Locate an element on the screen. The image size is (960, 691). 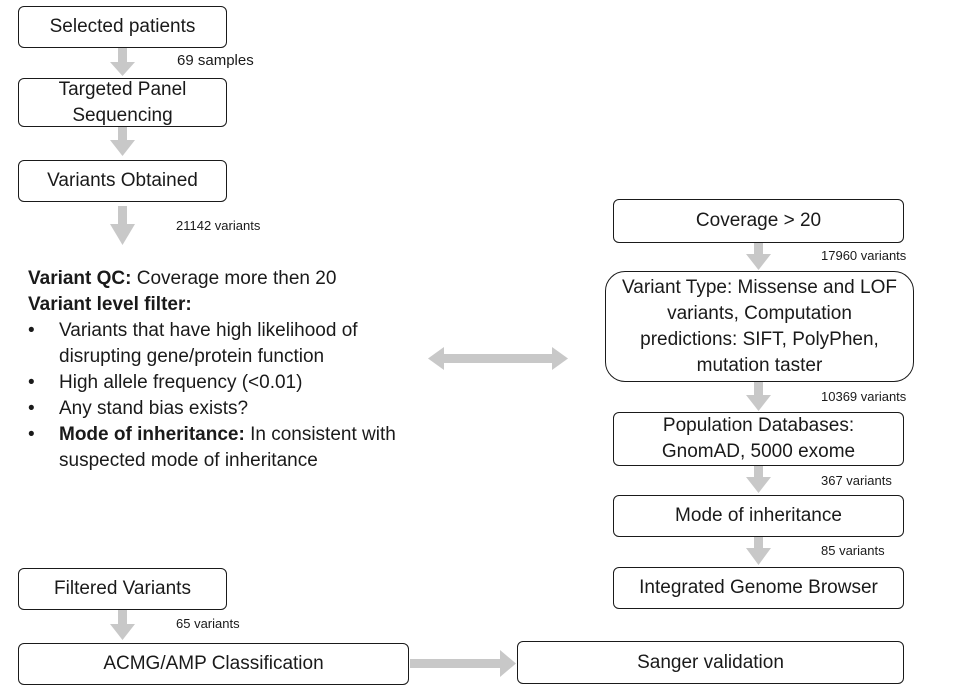
box-label: Filtered Variants is located at coordinates (122, 588).